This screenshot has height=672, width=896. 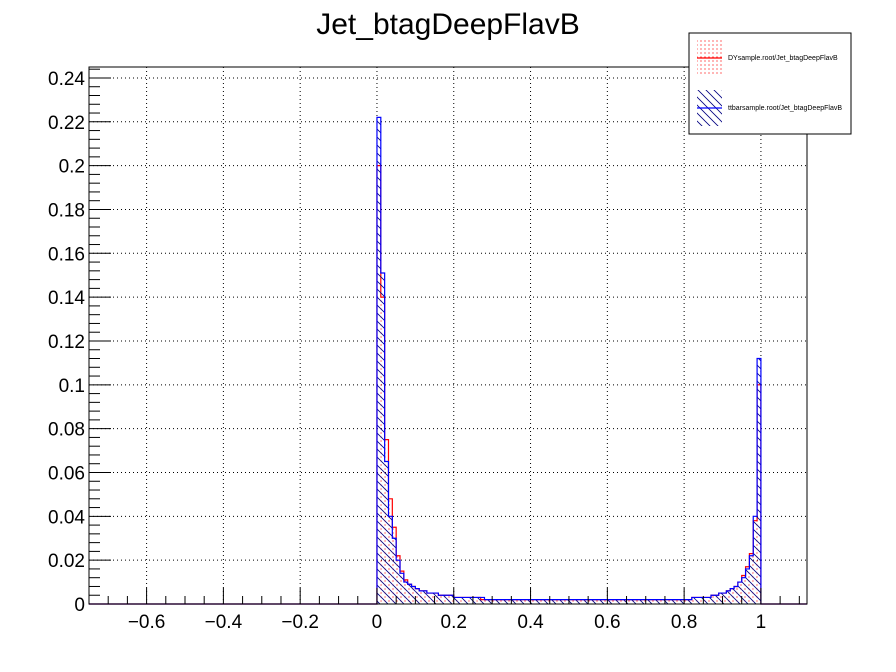 What do you see at coordinates (66, 561) in the screenshot?
I see `y-tick-label: 0.02` at bounding box center [66, 561].